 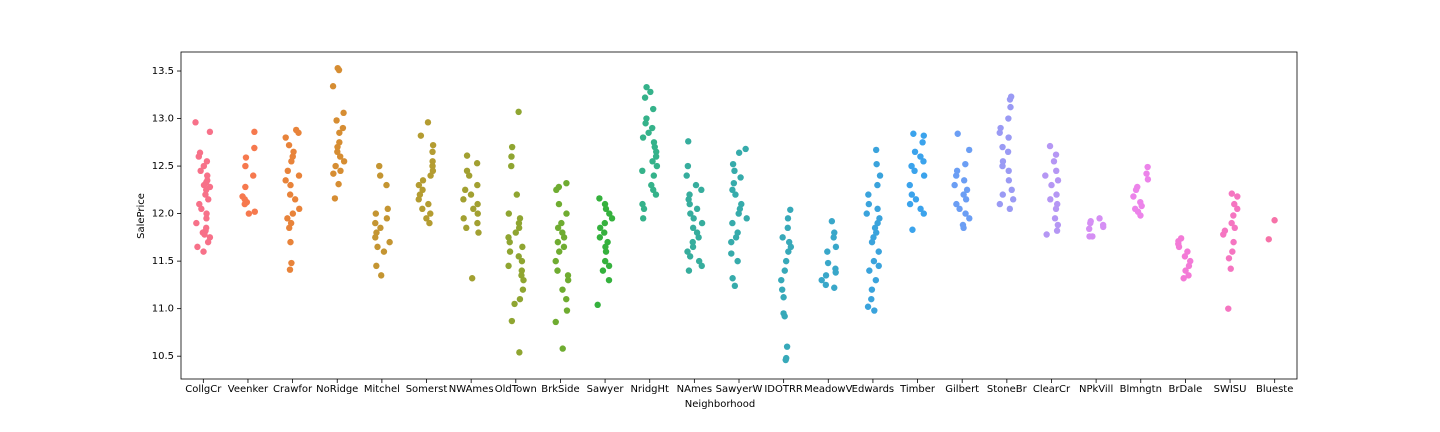 What do you see at coordinates (163, 214) in the screenshot?
I see `y-tick-label: 12.0` at bounding box center [163, 214].